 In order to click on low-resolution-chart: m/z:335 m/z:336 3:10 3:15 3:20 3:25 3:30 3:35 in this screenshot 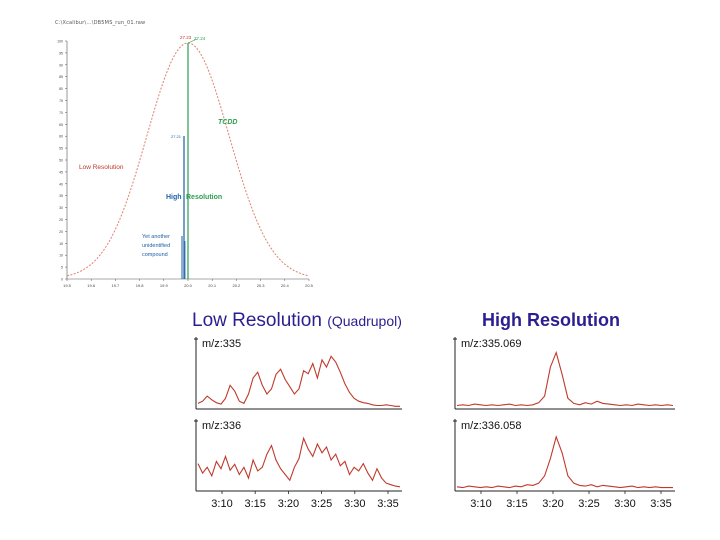, I will do `click(298, 423)`.